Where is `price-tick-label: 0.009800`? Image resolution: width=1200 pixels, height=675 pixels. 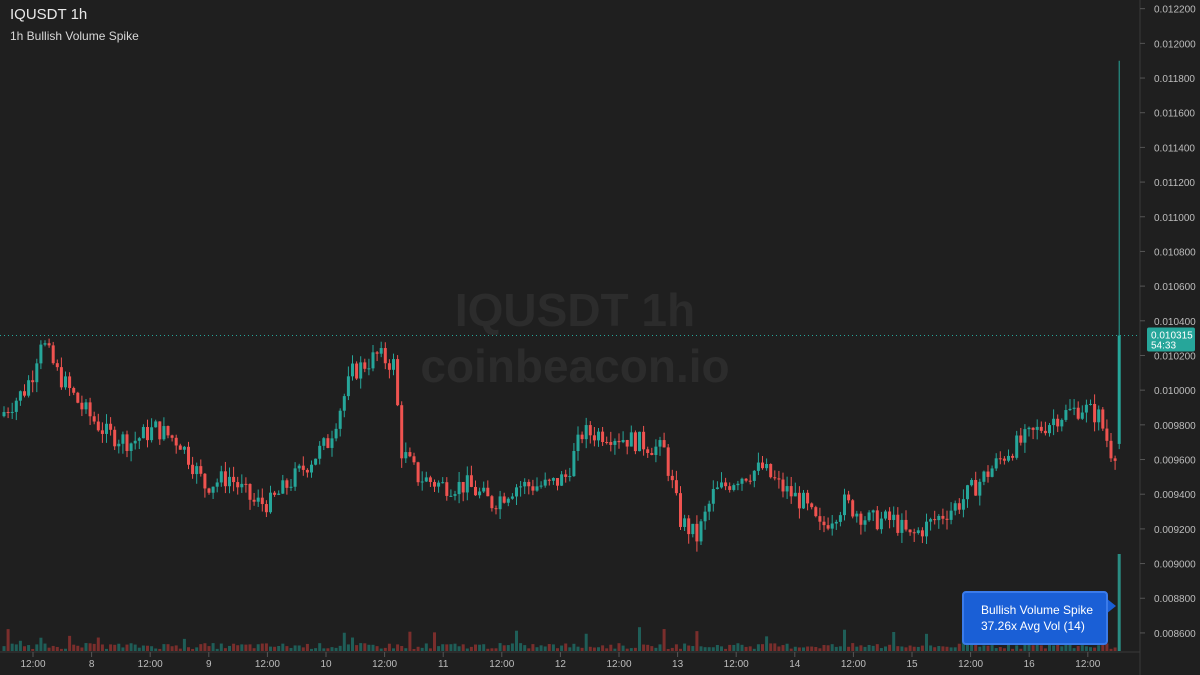 price-tick-label: 0.009800 is located at coordinates (1175, 426).